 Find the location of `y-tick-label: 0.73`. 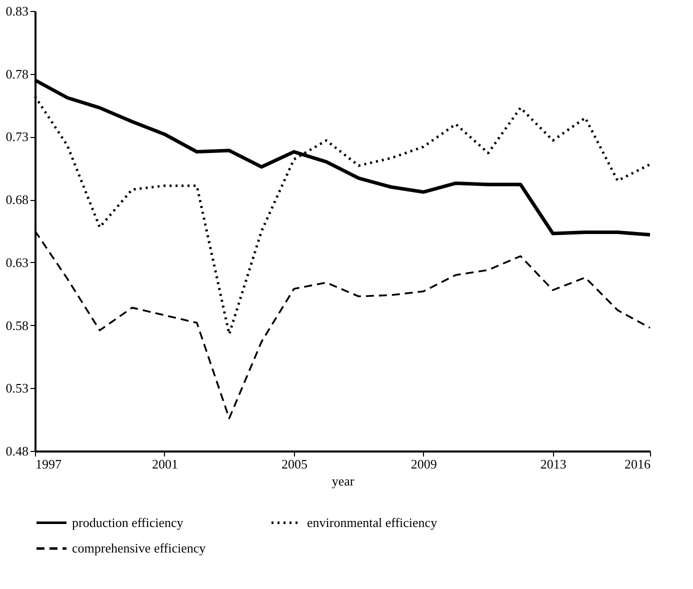

y-tick-label: 0.73 is located at coordinates (17, 136).